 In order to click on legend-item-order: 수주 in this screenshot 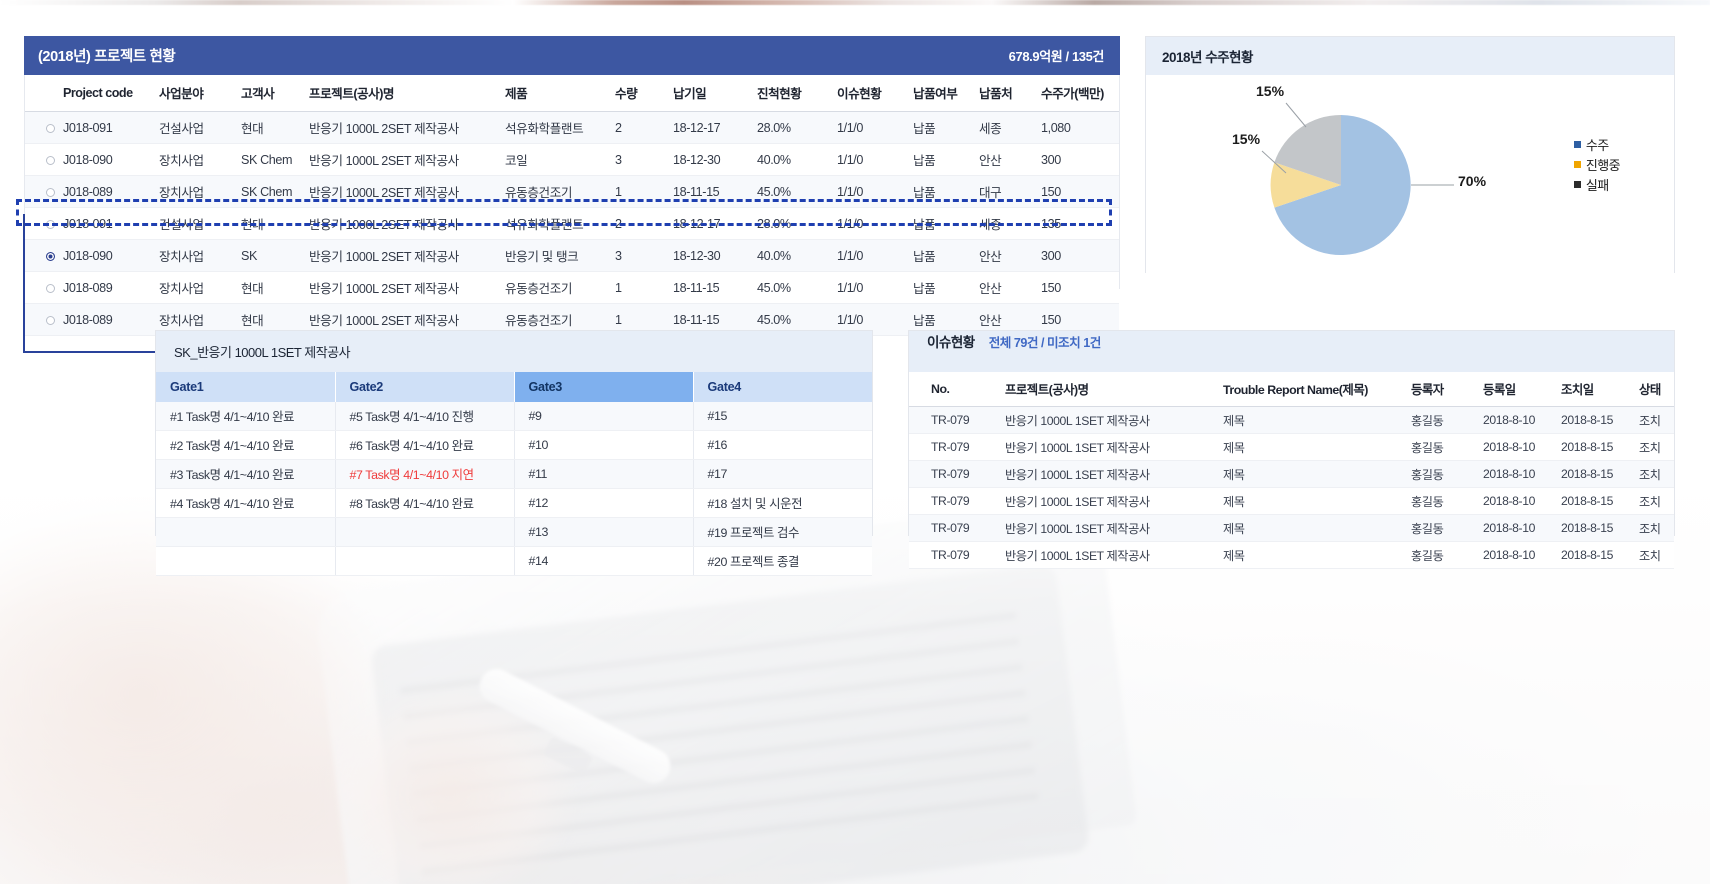, I will do `click(1596, 144)`.